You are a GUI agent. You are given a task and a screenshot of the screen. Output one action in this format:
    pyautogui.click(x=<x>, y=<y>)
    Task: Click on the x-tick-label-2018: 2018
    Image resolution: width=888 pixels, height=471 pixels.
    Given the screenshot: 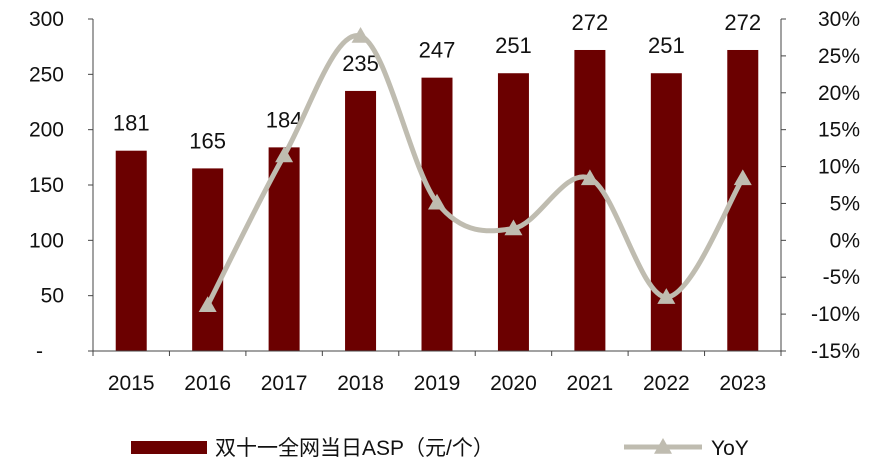 What is the action you would take?
    pyautogui.click(x=360, y=383)
    